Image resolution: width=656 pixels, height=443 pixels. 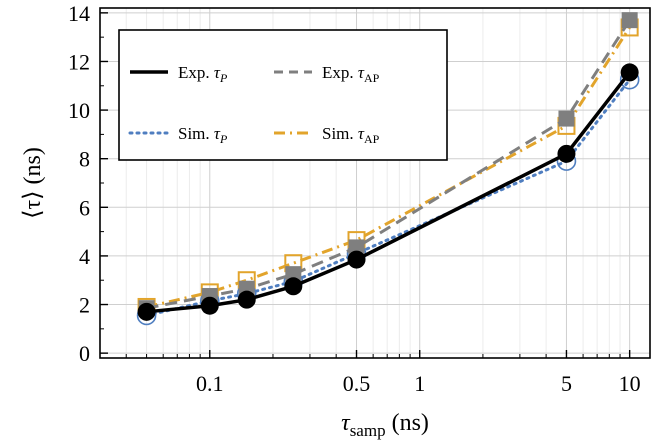 I want to click on y-tick-label: 0, so click(x=84, y=353).